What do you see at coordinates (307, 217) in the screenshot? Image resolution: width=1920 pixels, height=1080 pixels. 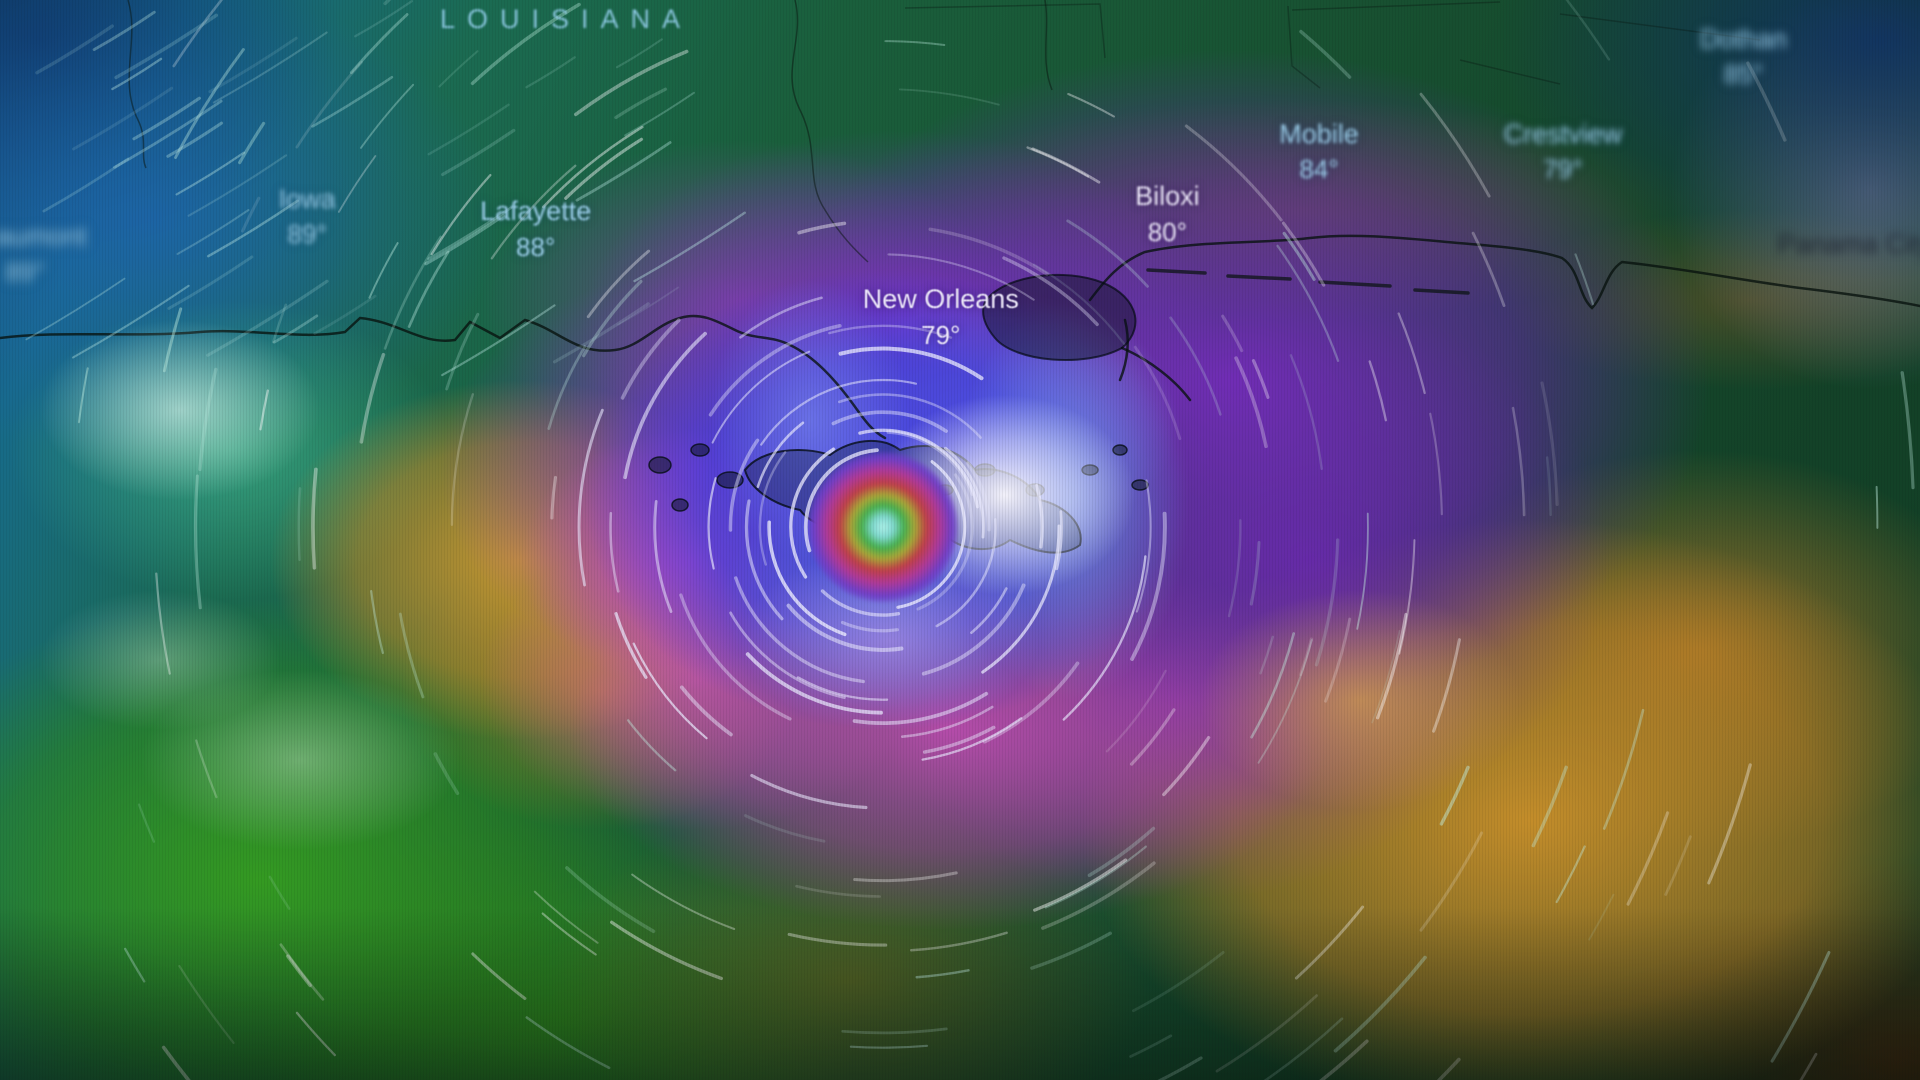 I see `city-label-iowa: Iowa 89°` at bounding box center [307, 217].